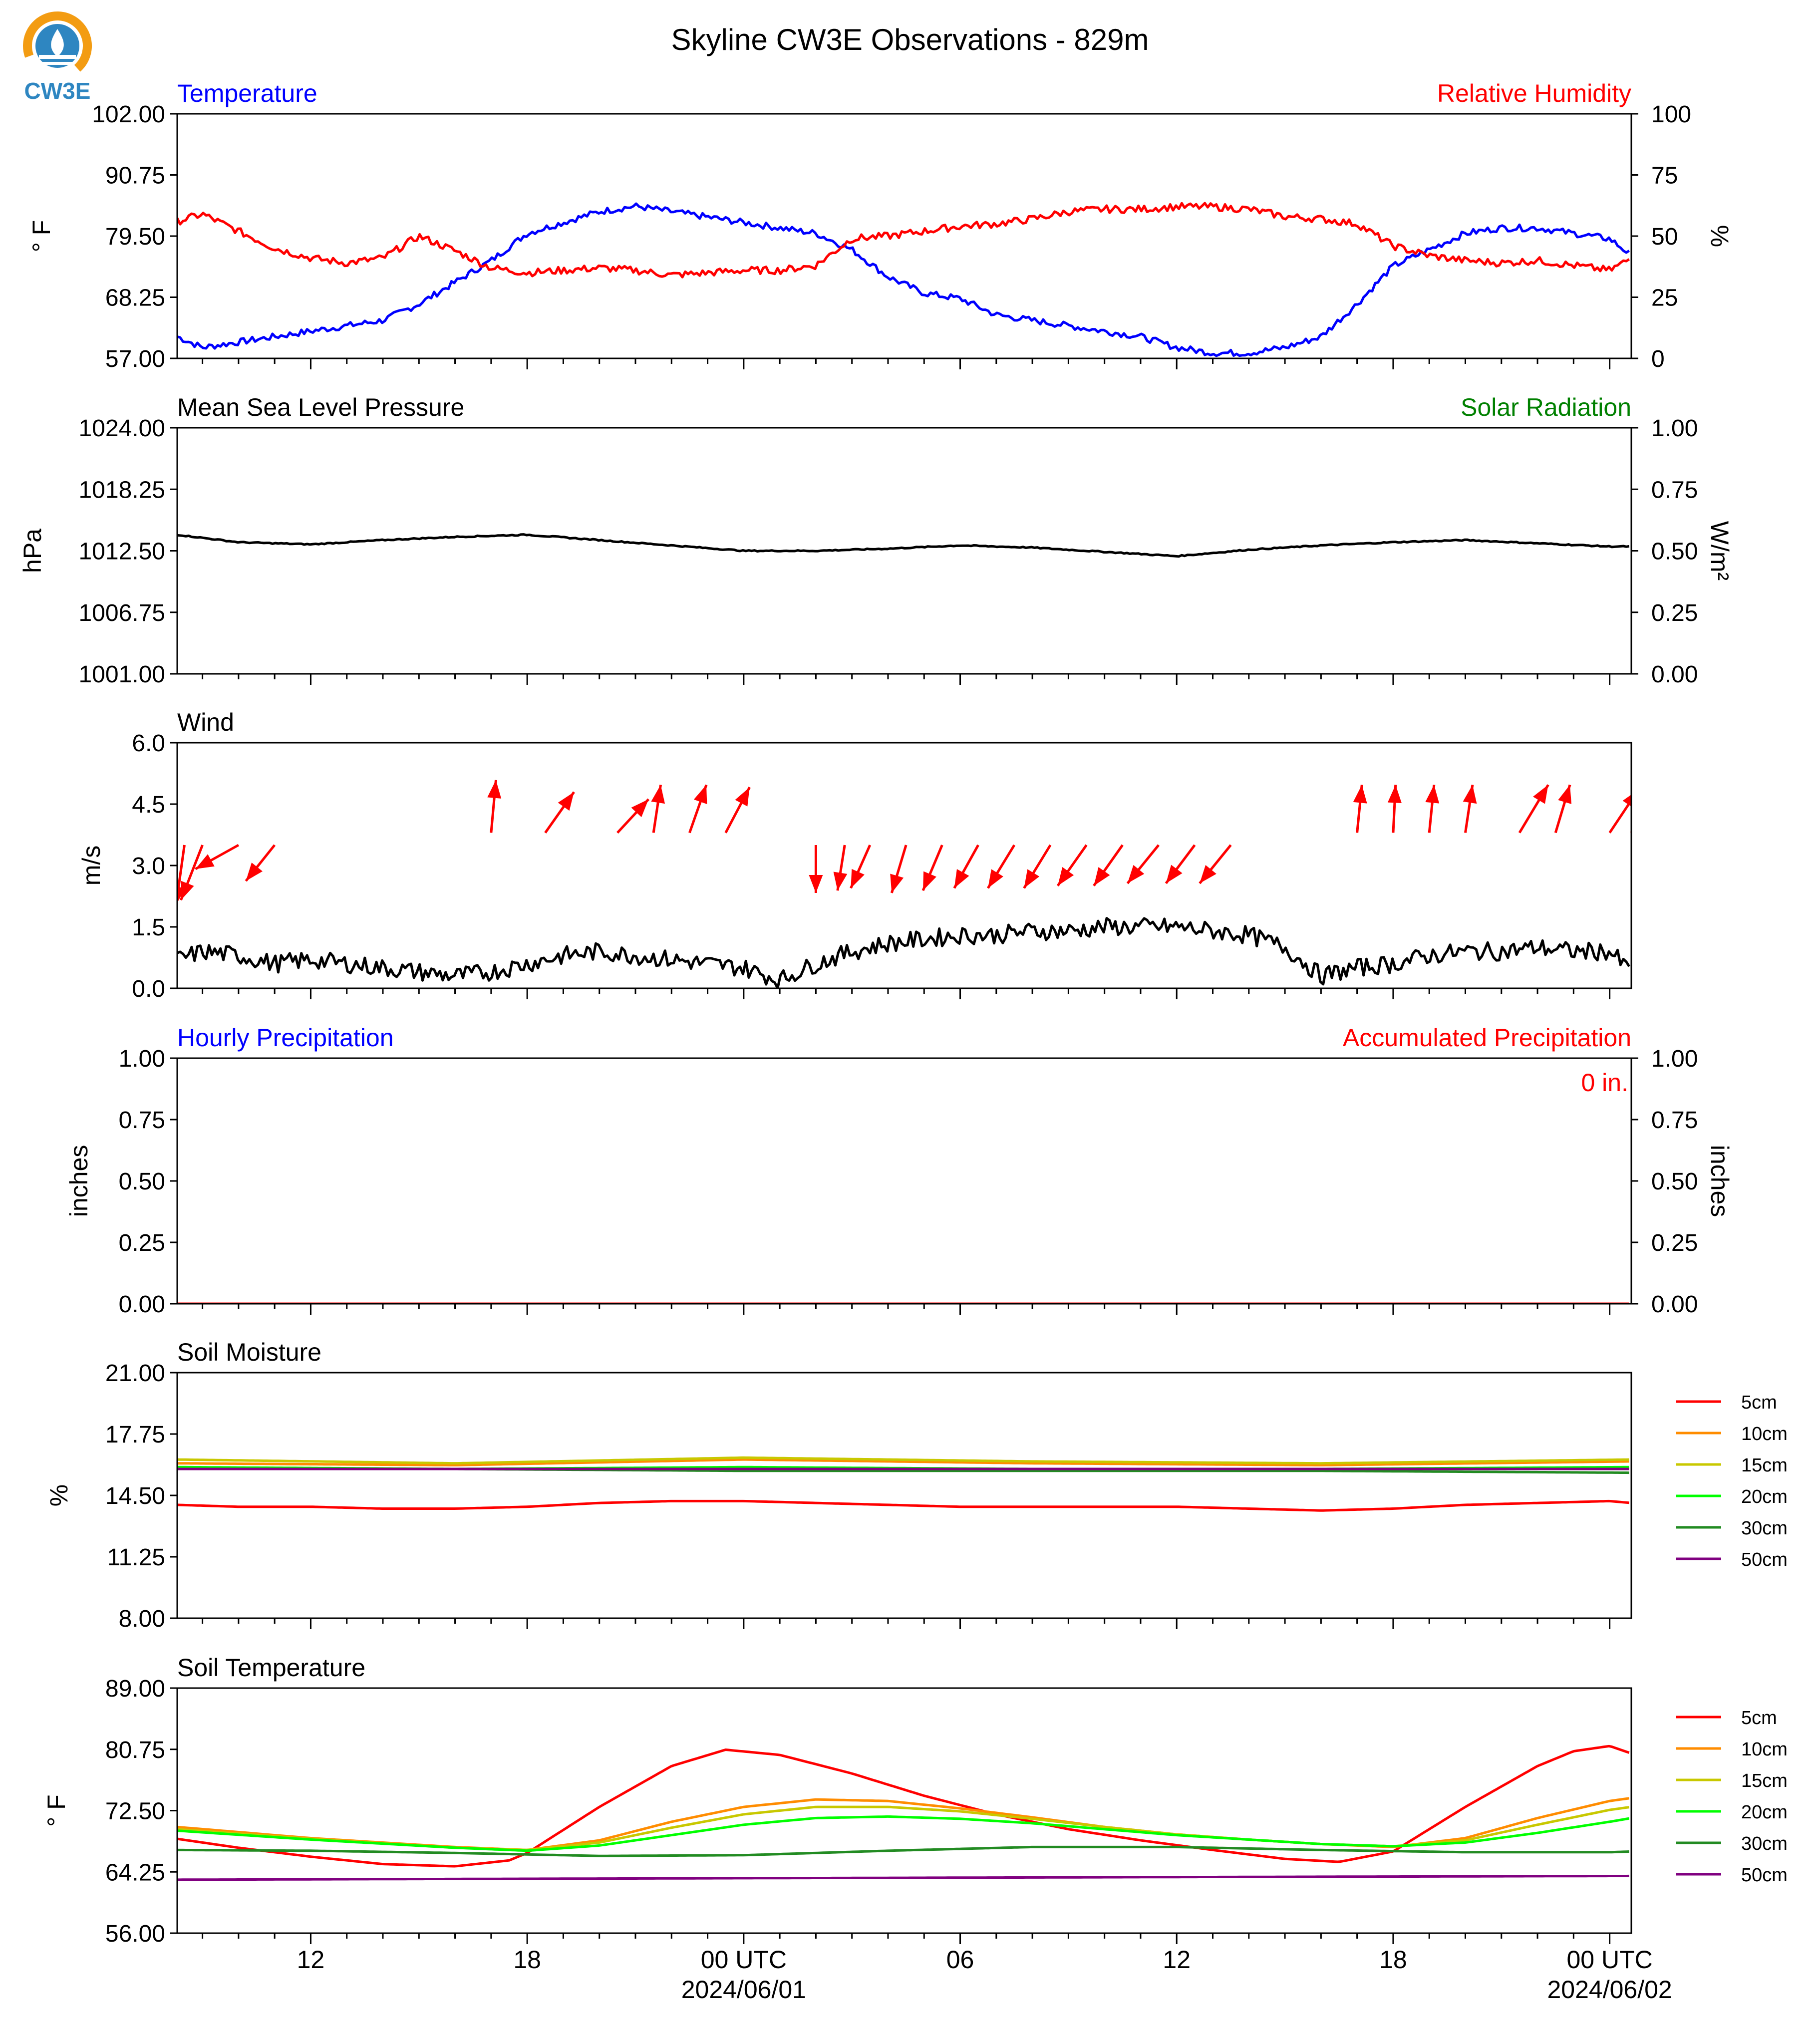 The width and height of the screenshot is (1820, 2028). Describe the element at coordinates (135, 359) in the screenshot. I see `y-tick-label-left: 57.00` at that location.